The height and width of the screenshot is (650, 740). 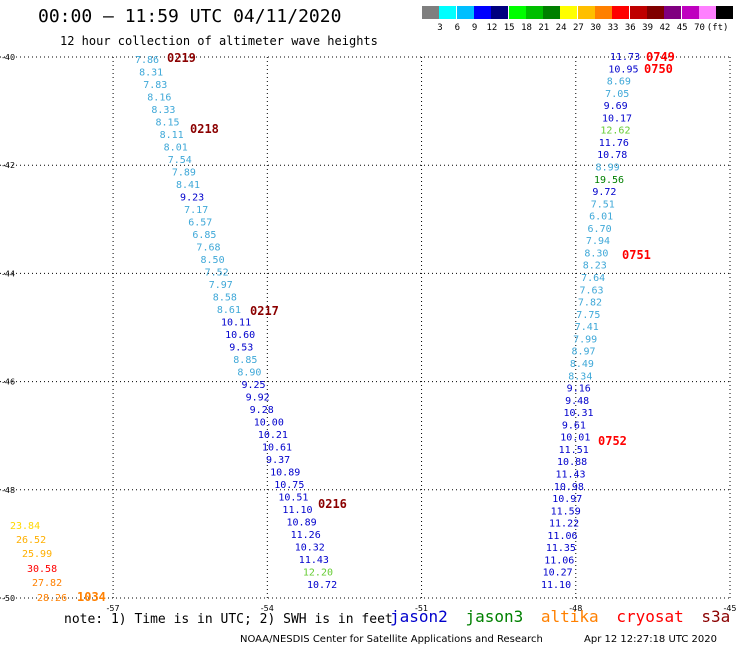 I want to click on wave-height-value: 7.68, so click(x=208, y=248).